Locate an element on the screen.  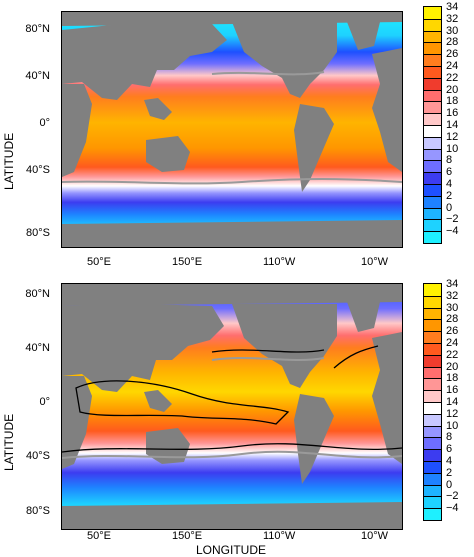
contour-black-warmpool is located at coordinates (182, 402).